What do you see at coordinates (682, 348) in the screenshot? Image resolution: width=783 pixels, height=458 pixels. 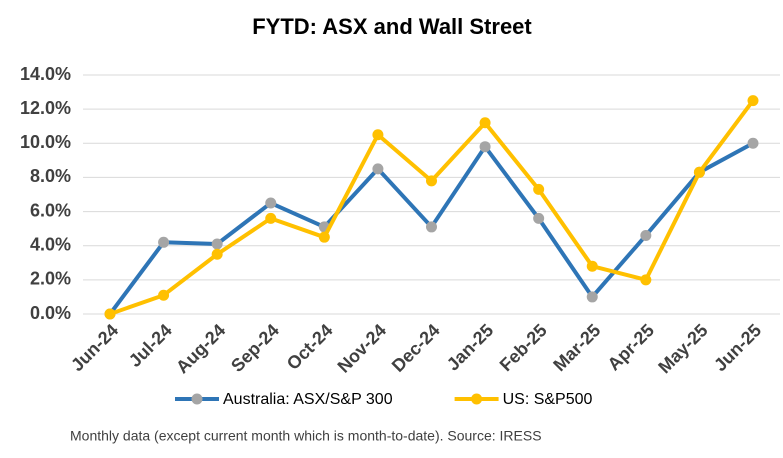 I see `x-tick-label: May-25` at bounding box center [682, 348].